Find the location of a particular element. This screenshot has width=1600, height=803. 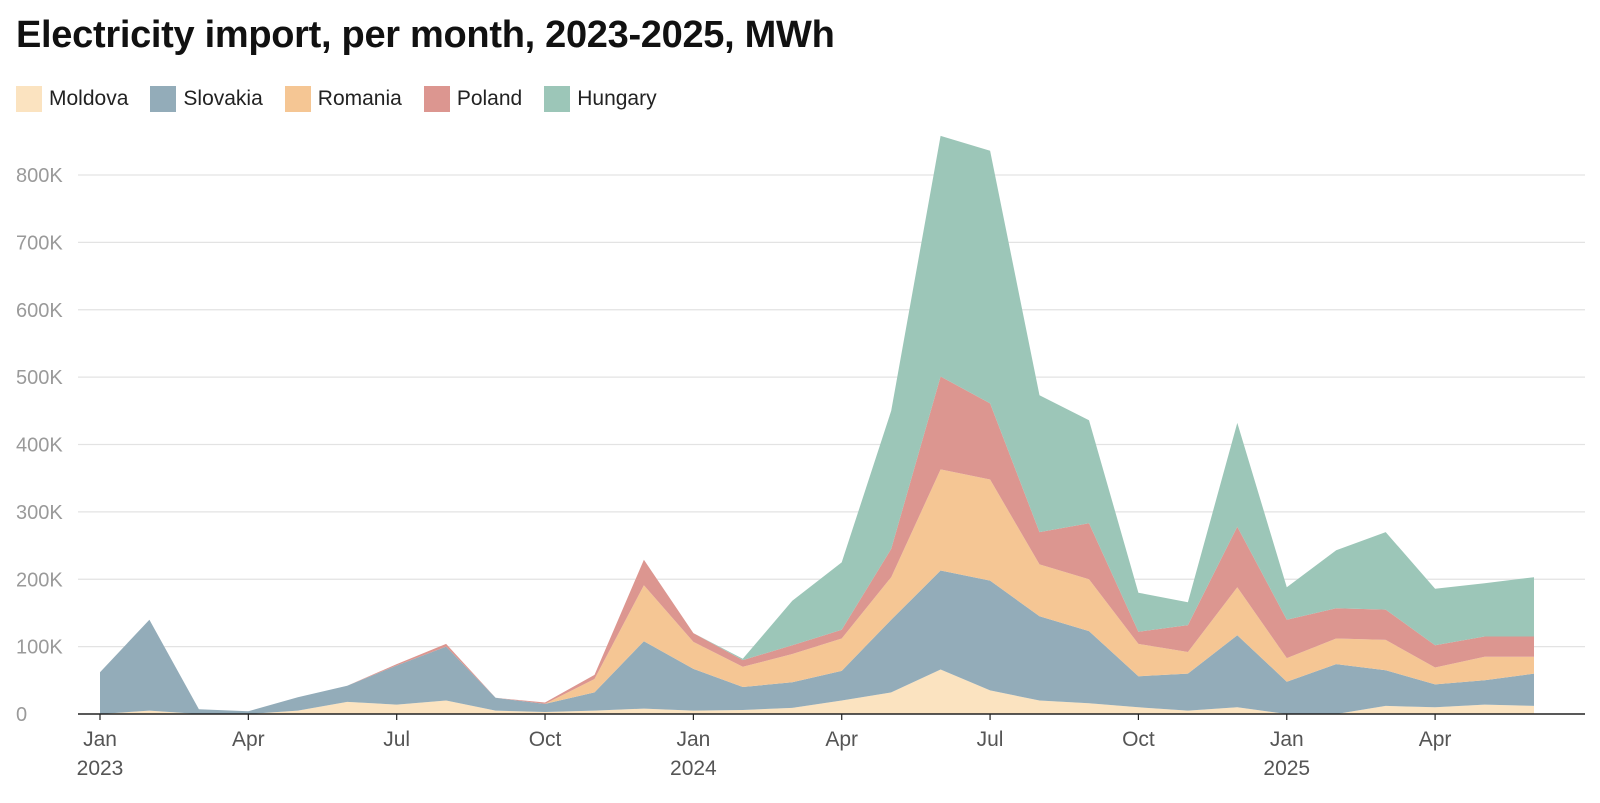

area-series-moldova is located at coordinates (817, 691).